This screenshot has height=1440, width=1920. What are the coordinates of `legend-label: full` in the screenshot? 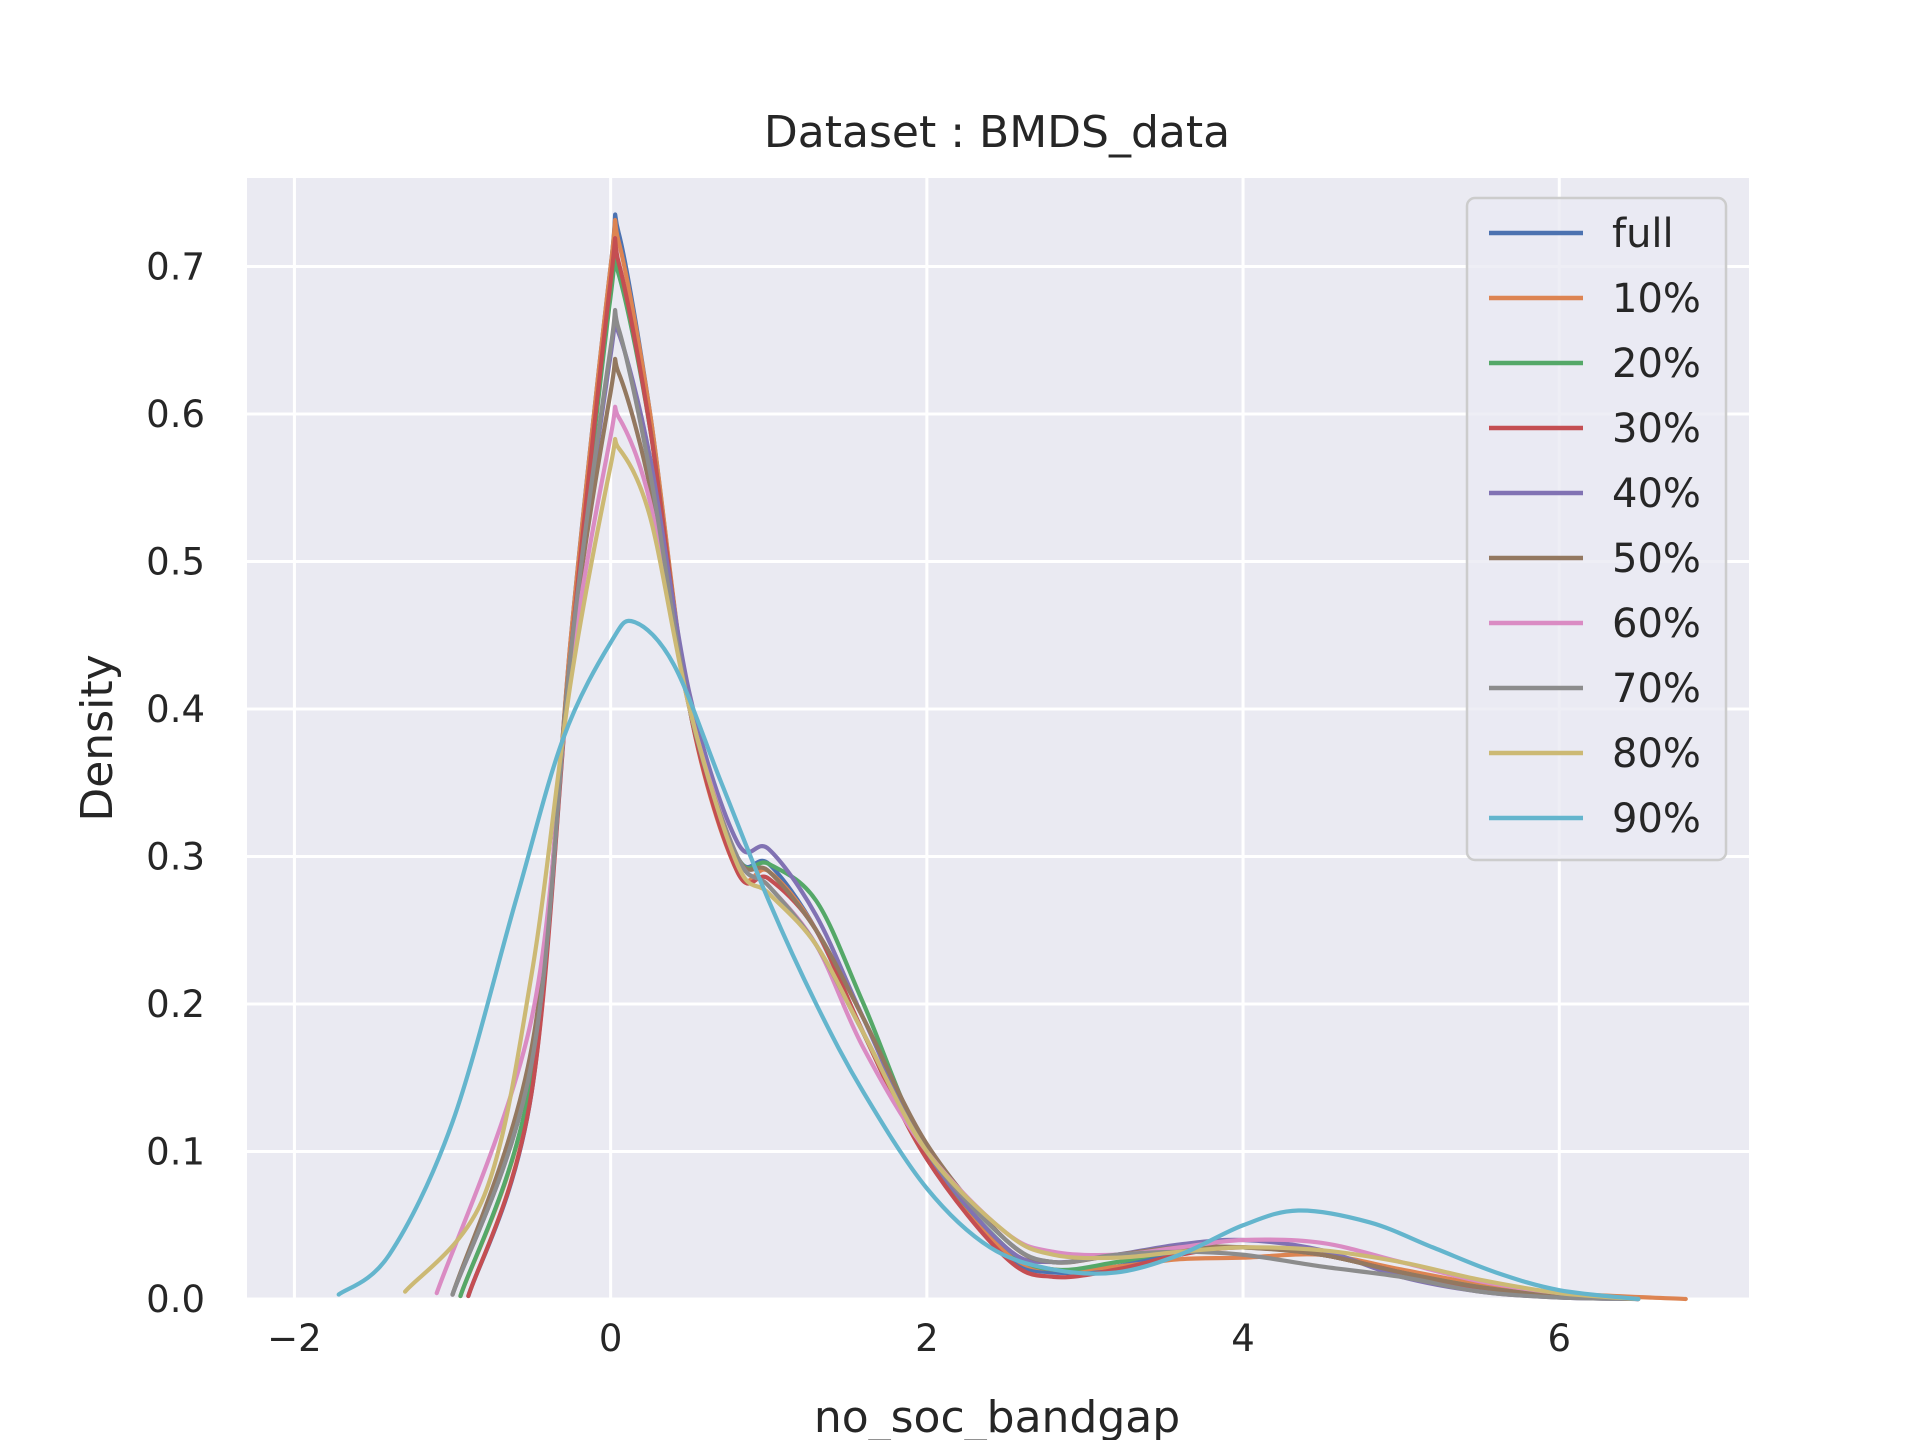 It's located at (1643, 234).